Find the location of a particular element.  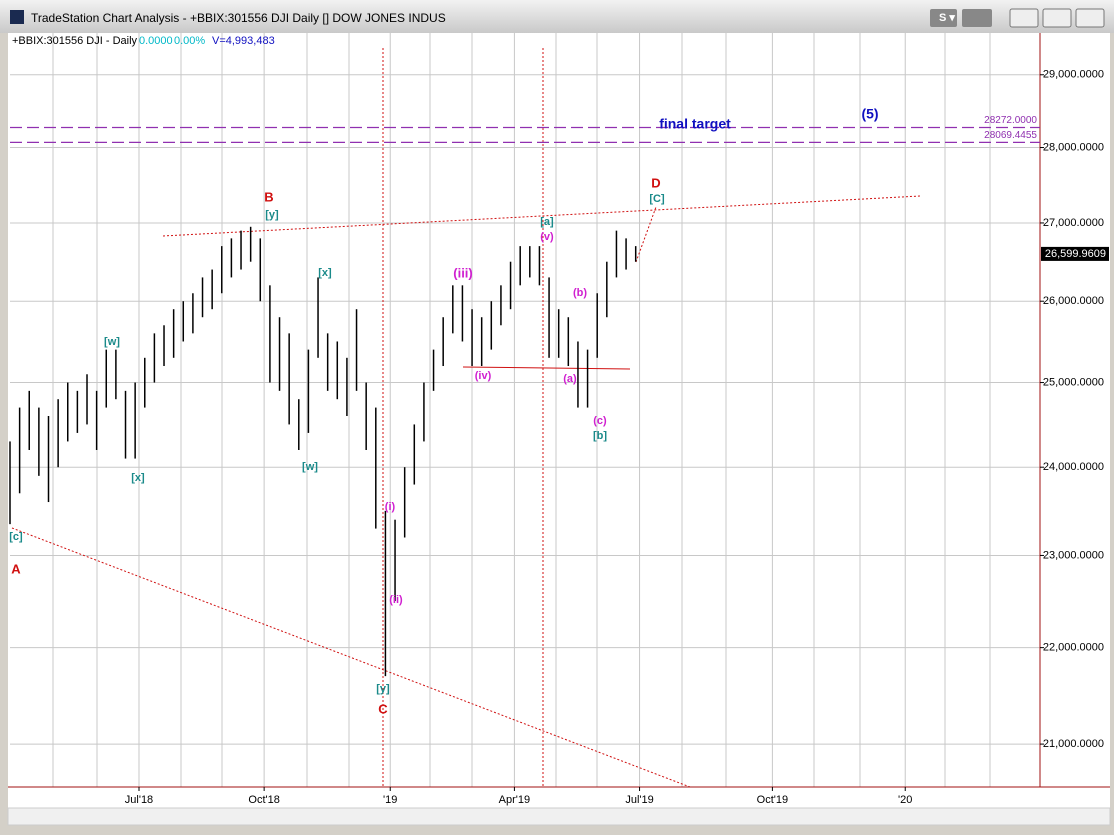

volume: V=4,993,483 is located at coordinates (243, 41).